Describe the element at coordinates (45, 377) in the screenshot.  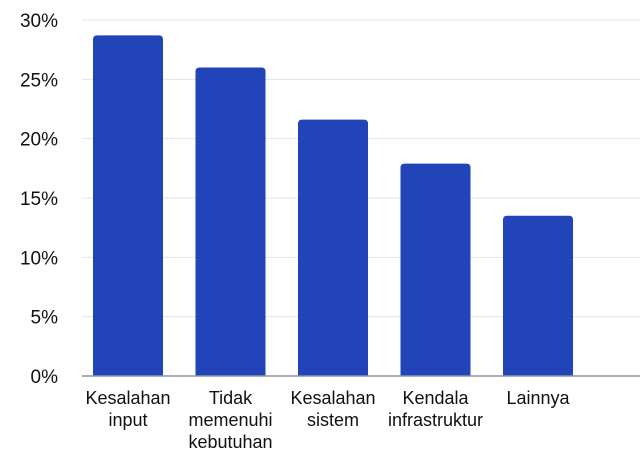
I see `y-tick-label: 0%` at that location.